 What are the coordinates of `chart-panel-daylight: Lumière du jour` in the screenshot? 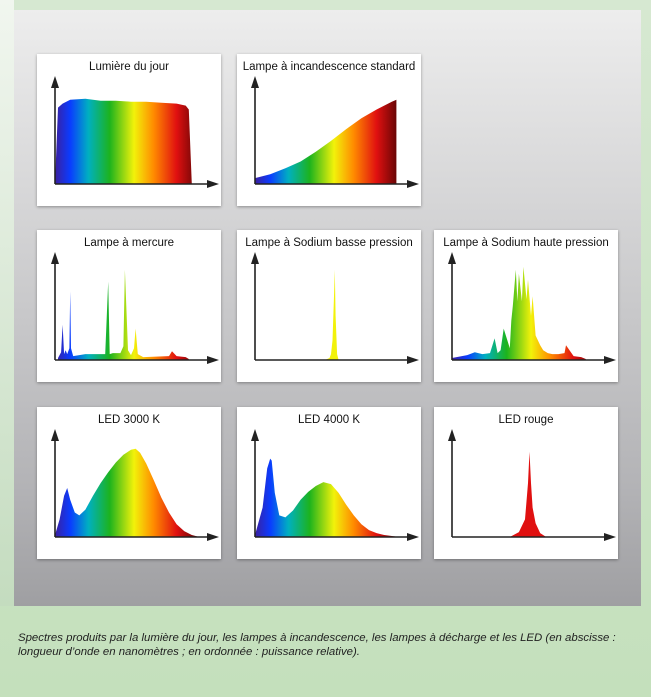 It's located at (129, 130).